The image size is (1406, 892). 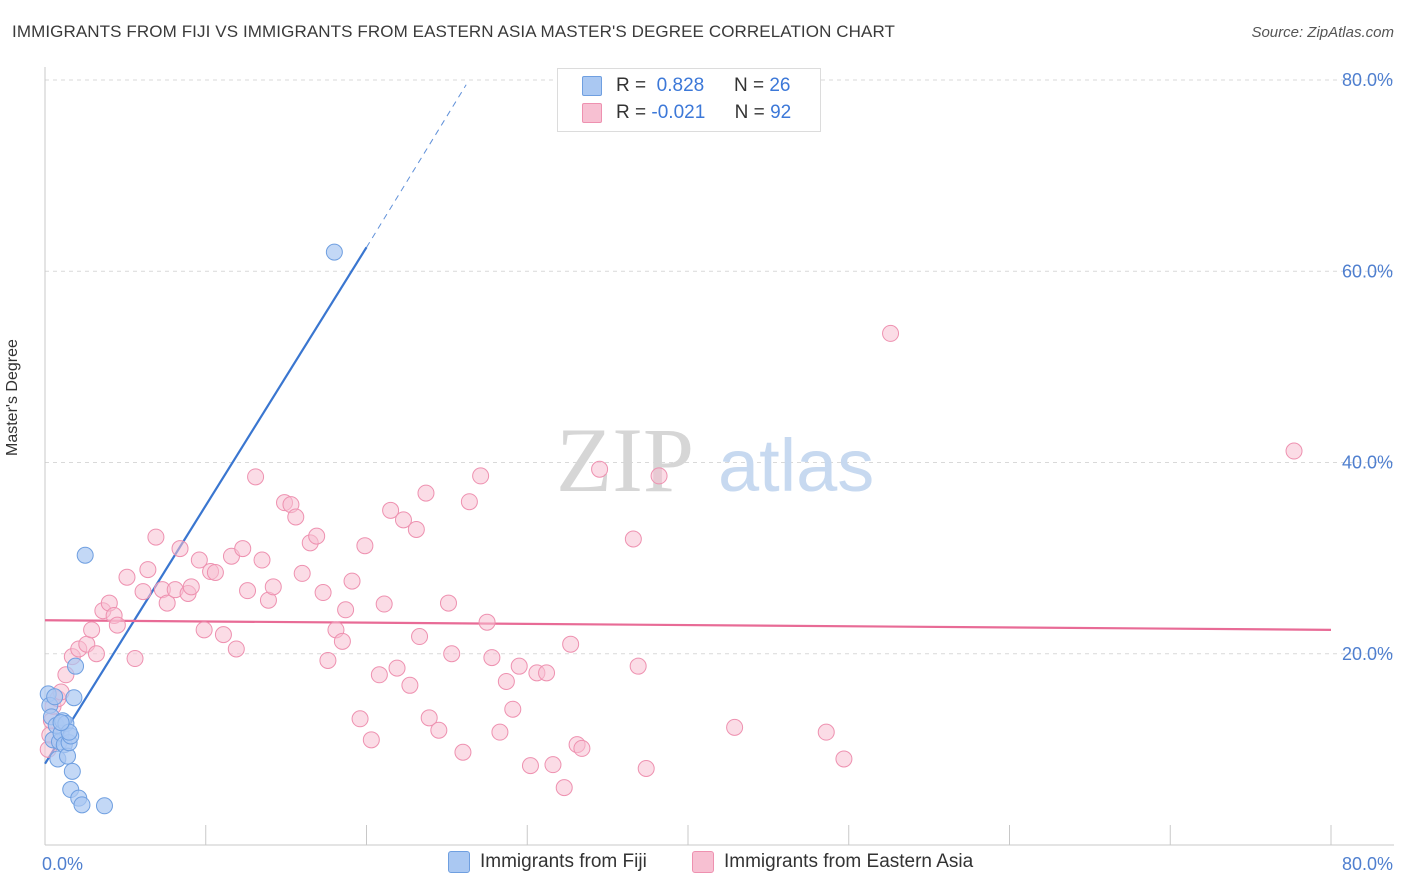 I want to click on watermark-zip: ZIP, so click(x=625, y=460).